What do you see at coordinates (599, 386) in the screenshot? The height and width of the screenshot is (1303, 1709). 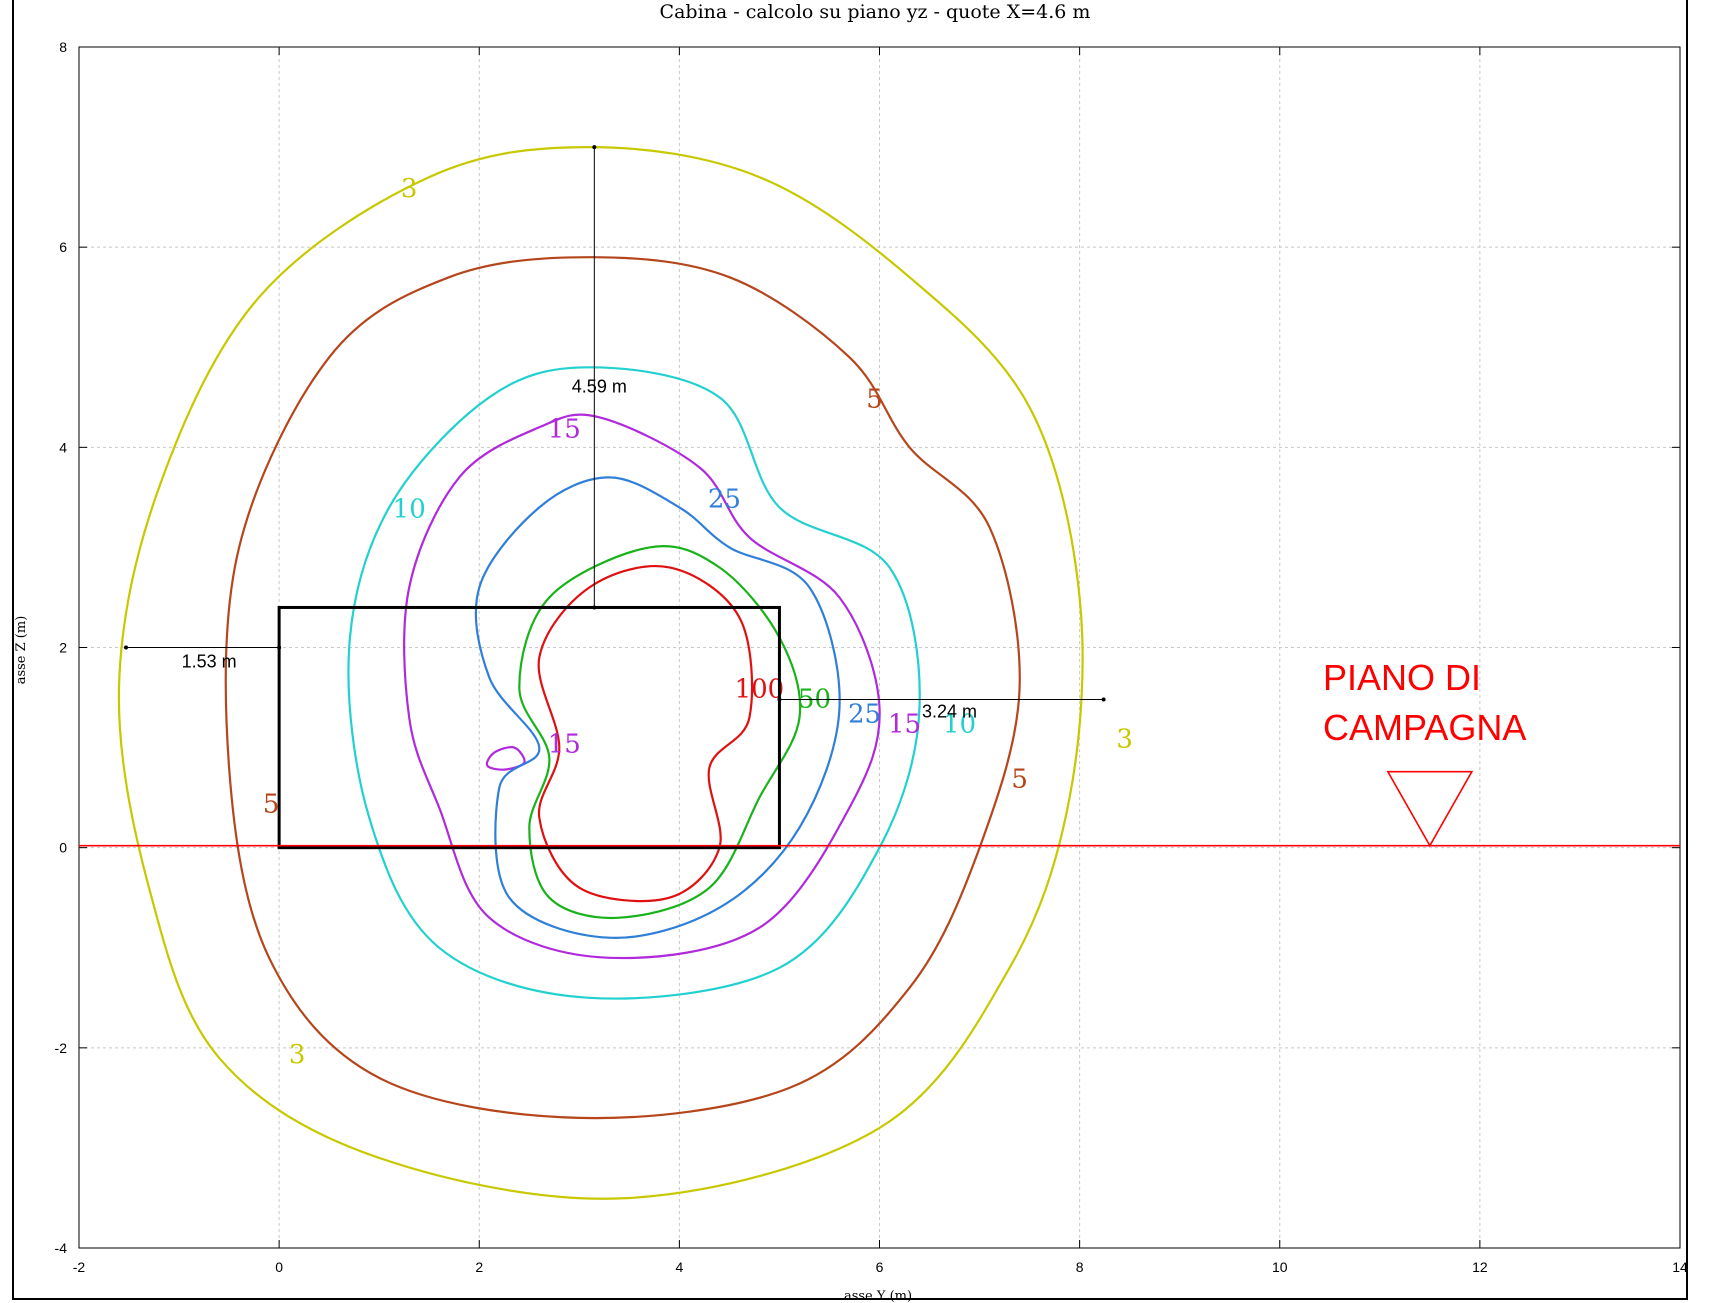 I see `dimension-label: 4.59 m` at bounding box center [599, 386].